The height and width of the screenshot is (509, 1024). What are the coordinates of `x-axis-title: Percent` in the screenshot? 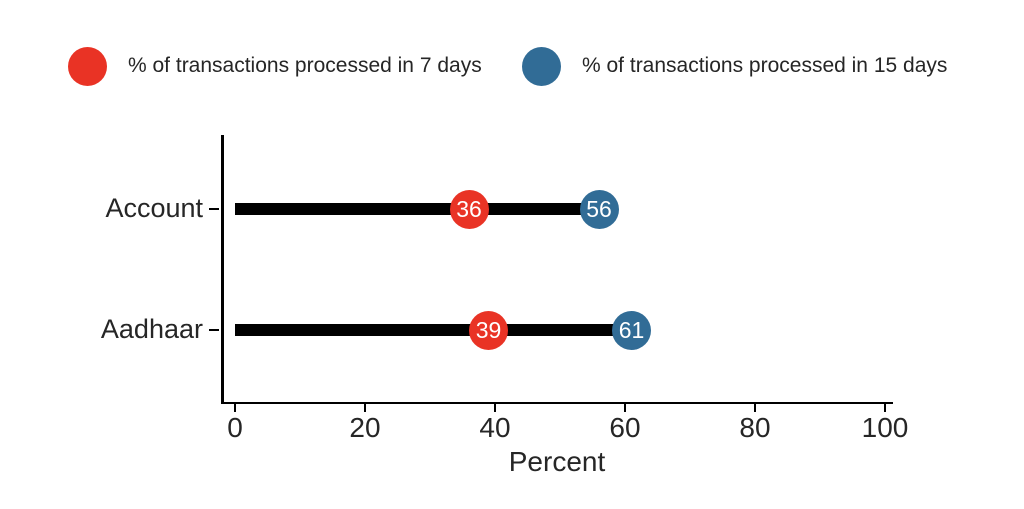 It's located at (557, 461).